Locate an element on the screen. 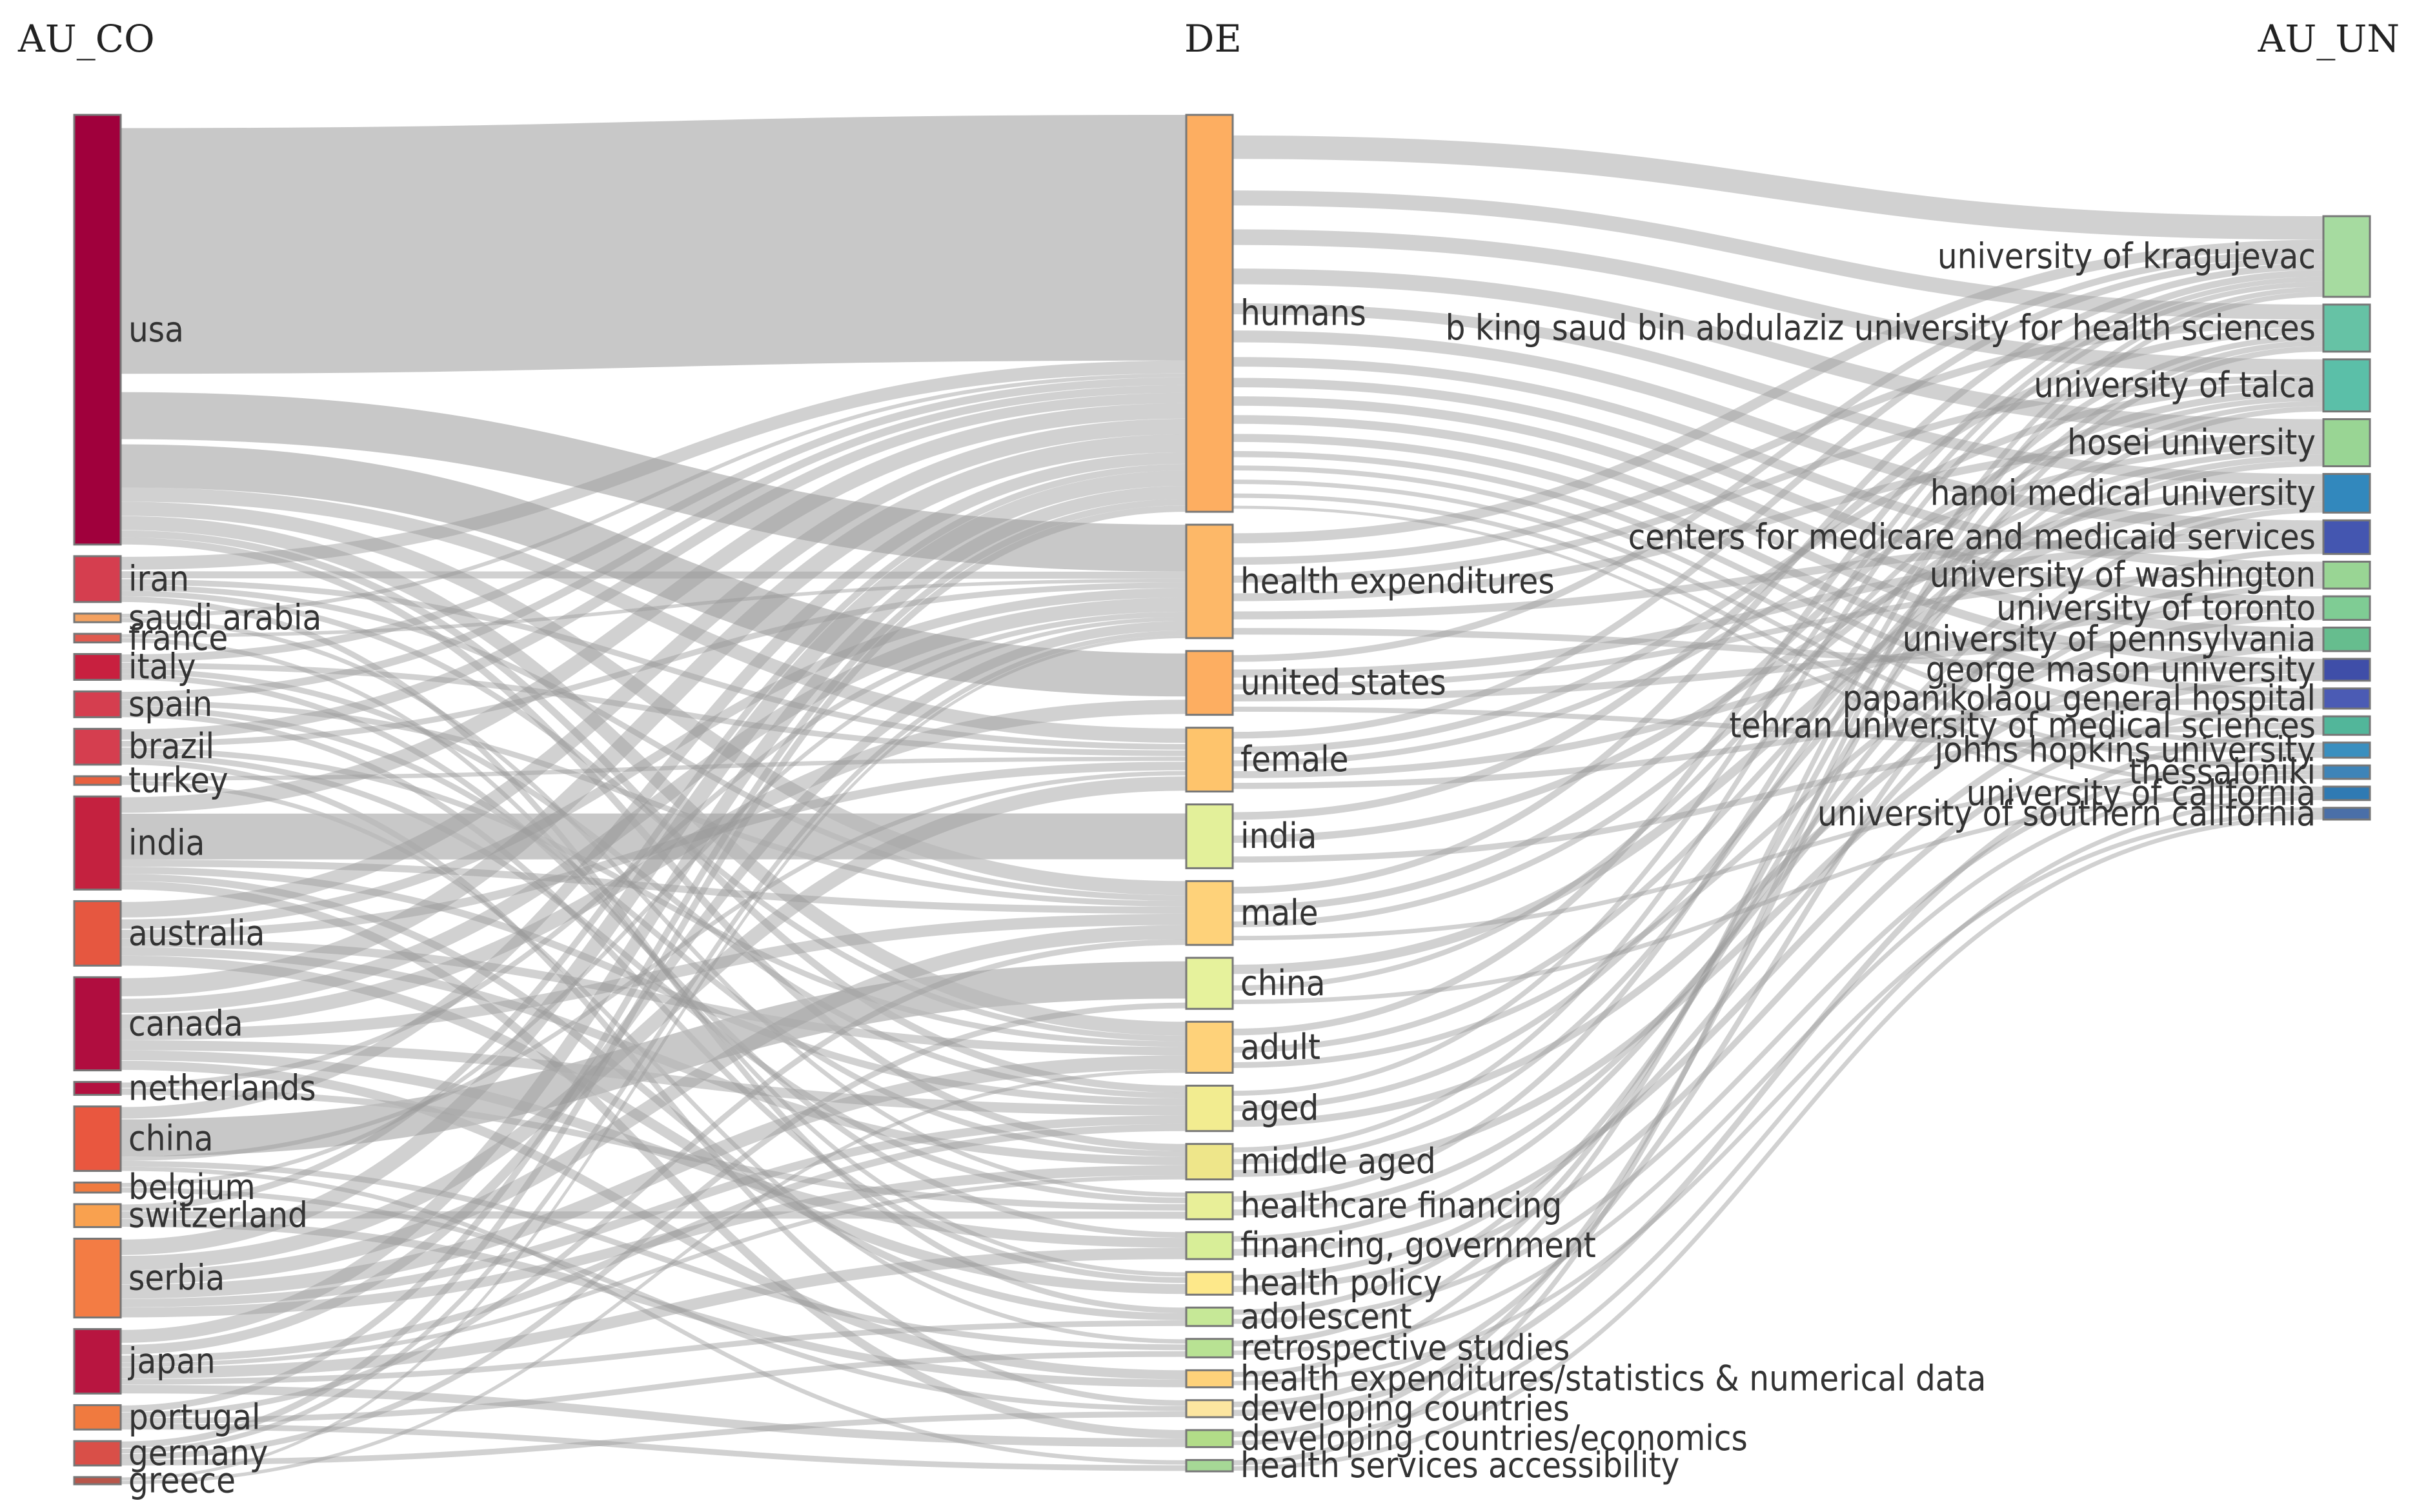 The height and width of the screenshot is (1512, 2417). node-bar-australia is located at coordinates (97, 933).